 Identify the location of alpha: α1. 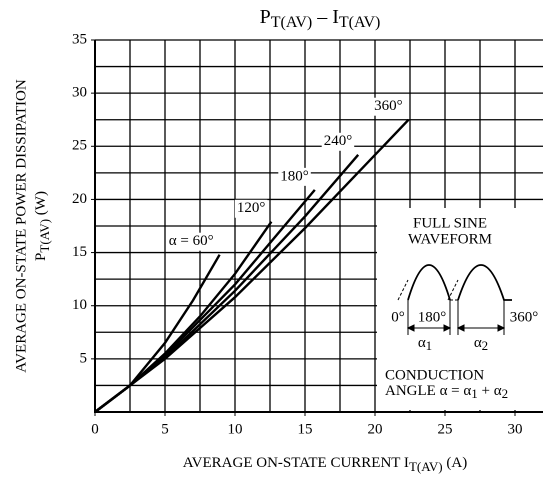
(425, 344).